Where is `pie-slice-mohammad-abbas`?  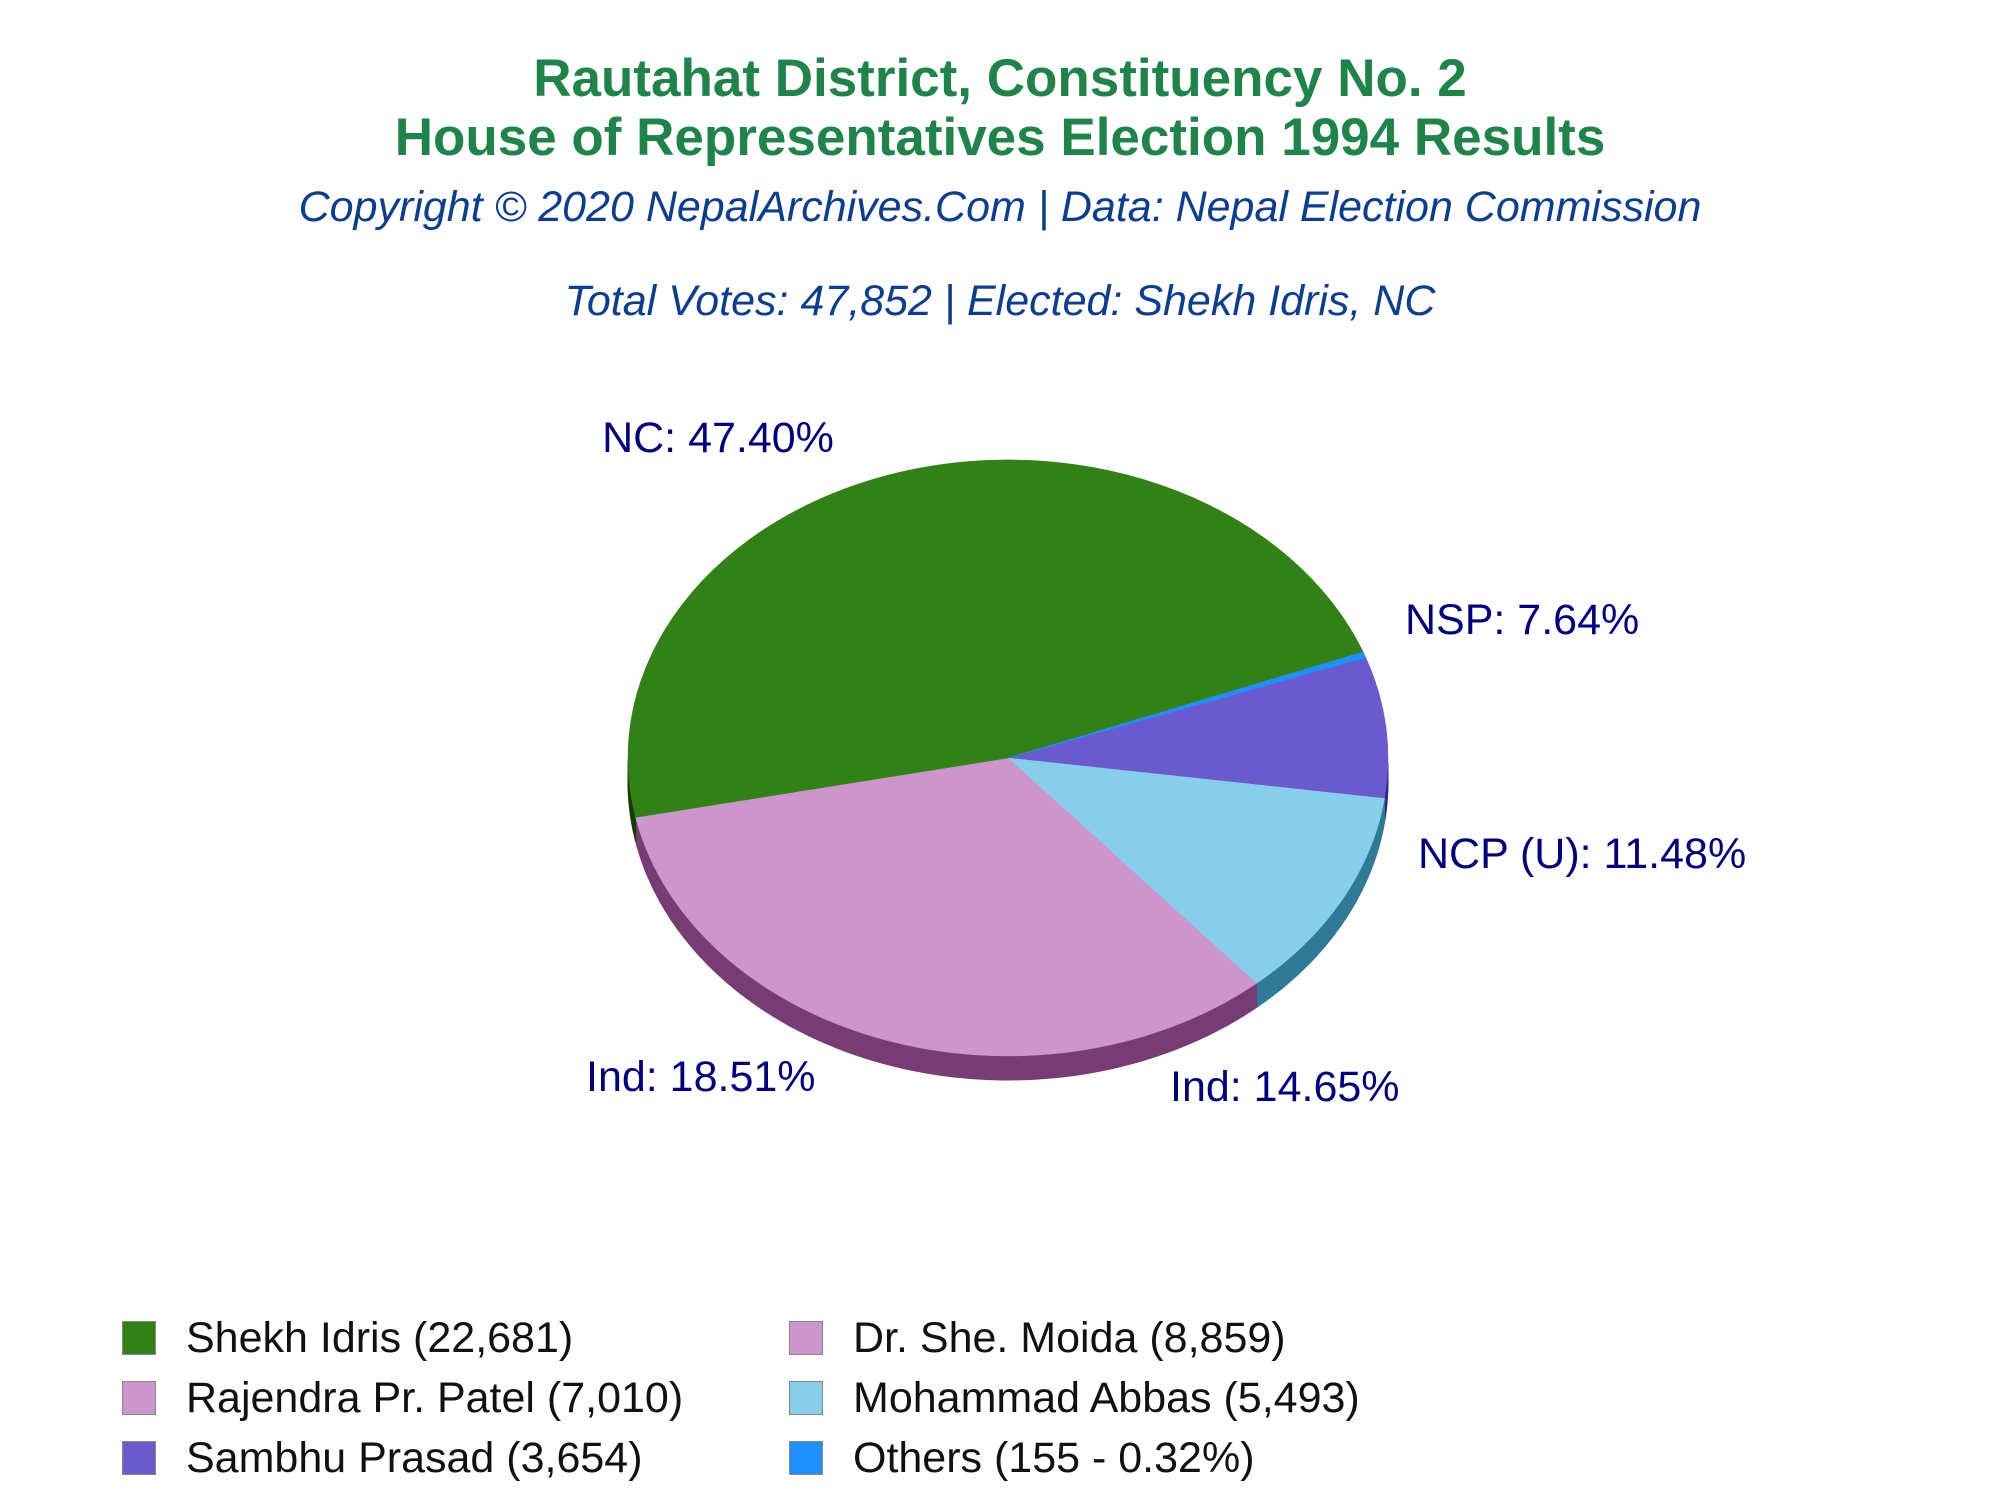 pie-slice-mohammad-abbas is located at coordinates (1196, 870).